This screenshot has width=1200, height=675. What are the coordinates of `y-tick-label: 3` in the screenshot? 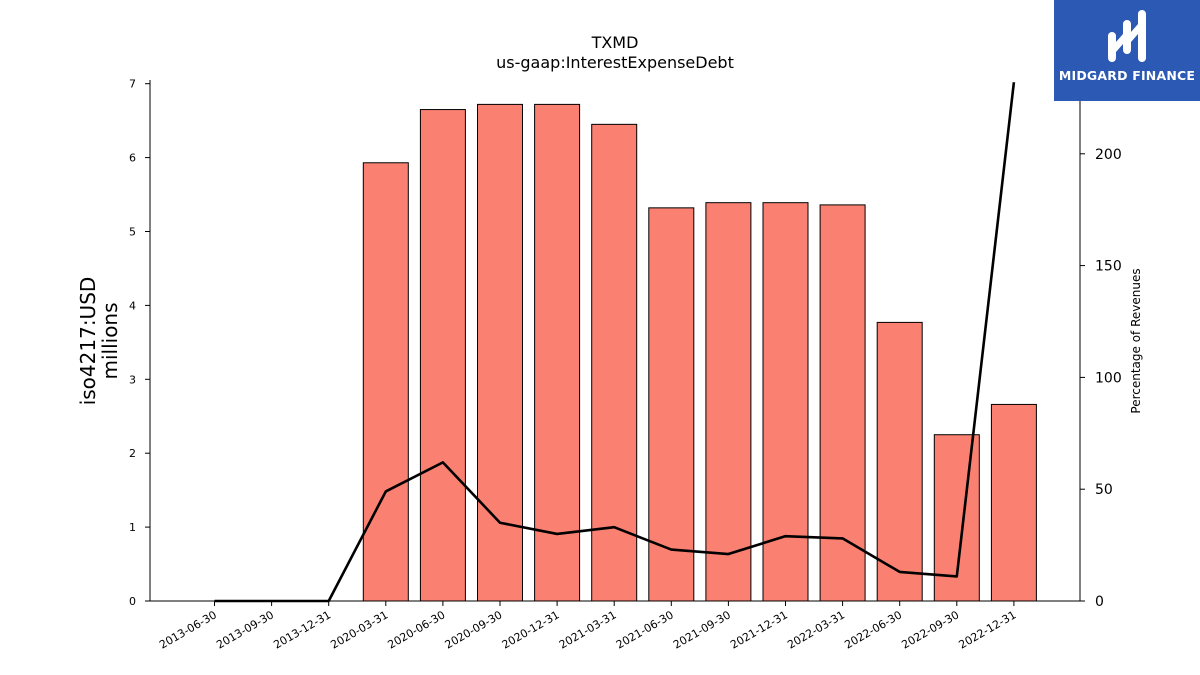 It's located at (132, 379).